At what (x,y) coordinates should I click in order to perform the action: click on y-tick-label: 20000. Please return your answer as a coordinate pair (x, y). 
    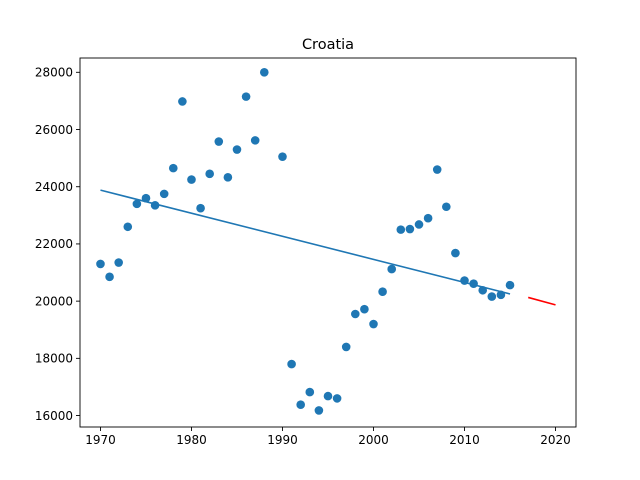
    Looking at the image, I should click on (54, 301).